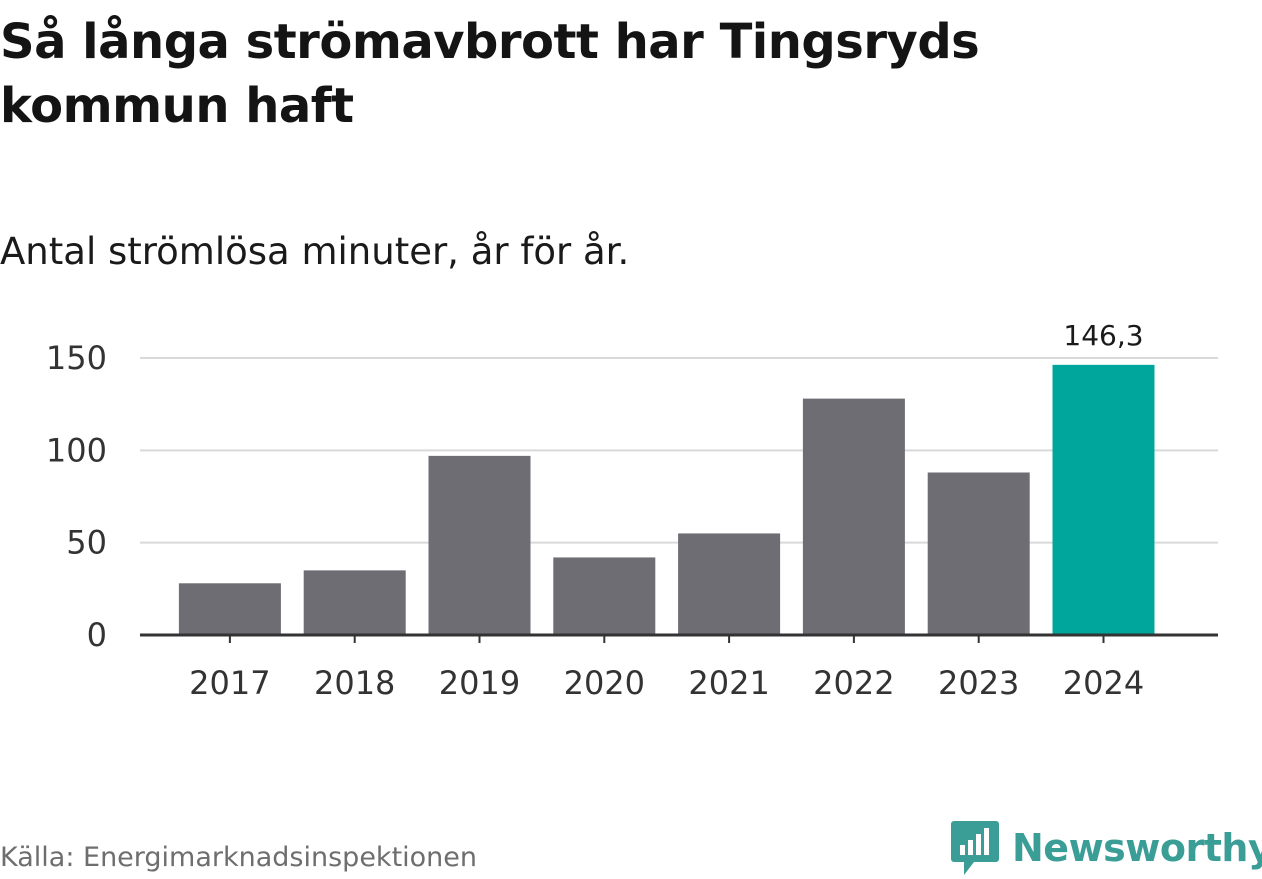  I want to click on data-label: 146,3, so click(1103, 335).